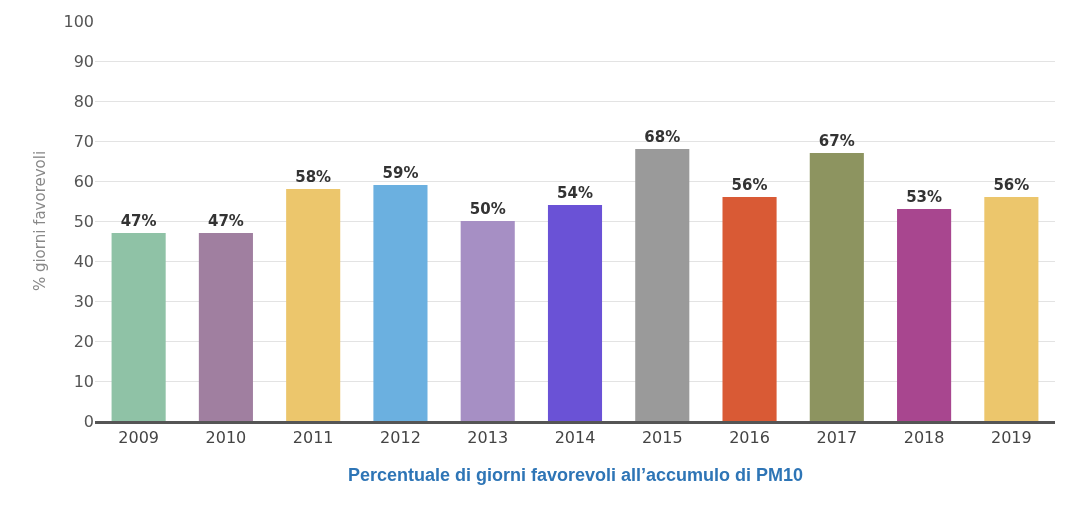 This screenshot has height=506, width=1070. Describe the element at coordinates (83, 381) in the screenshot. I see `y-tick-label: 10` at that location.